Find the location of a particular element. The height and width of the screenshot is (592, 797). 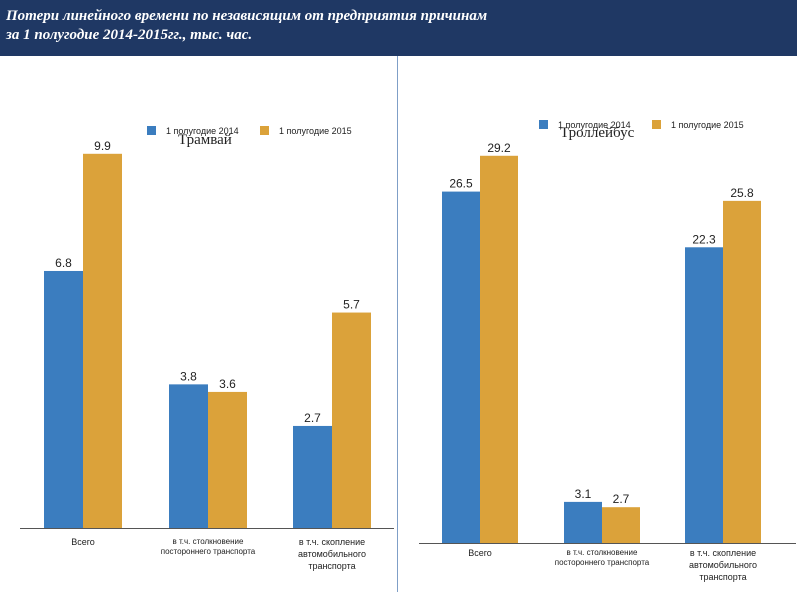

tram-bar-total-2014 is located at coordinates (63, 399).